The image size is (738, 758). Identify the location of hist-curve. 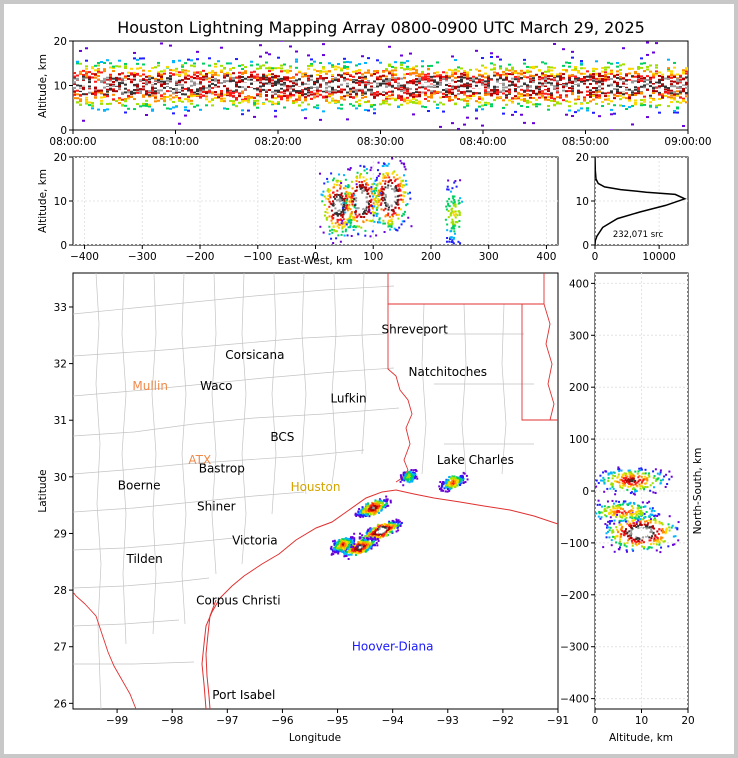
(641, 201).